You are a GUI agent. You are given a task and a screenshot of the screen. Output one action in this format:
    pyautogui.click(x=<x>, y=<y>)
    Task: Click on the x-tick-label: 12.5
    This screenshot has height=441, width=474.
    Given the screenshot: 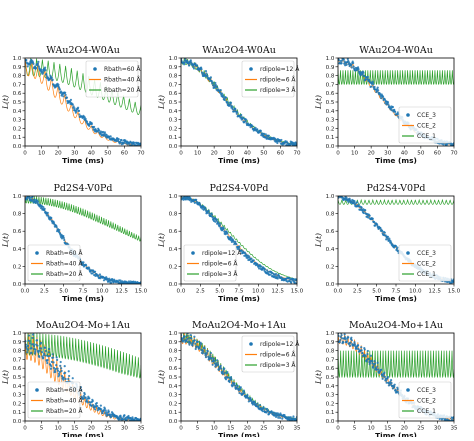 What is the action you would take?
    pyautogui.click(x=277, y=292)
    